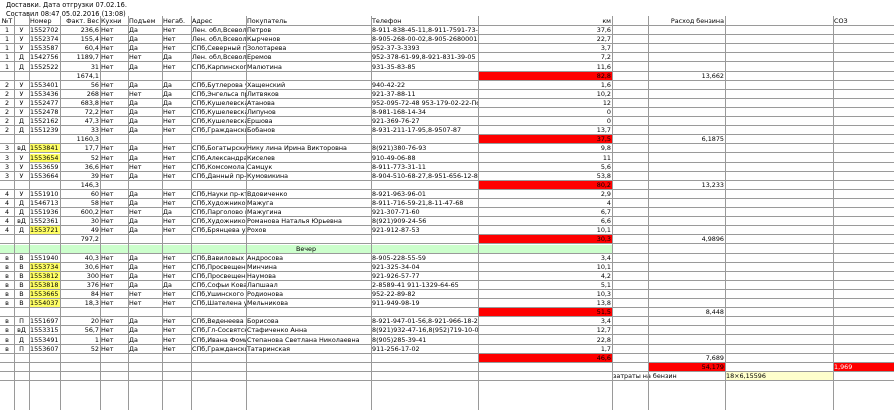  What do you see at coordinates (399, 257) in the screenshot?
I see `cell-phone: 8-905-228-55-59` at bounding box center [399, 257].